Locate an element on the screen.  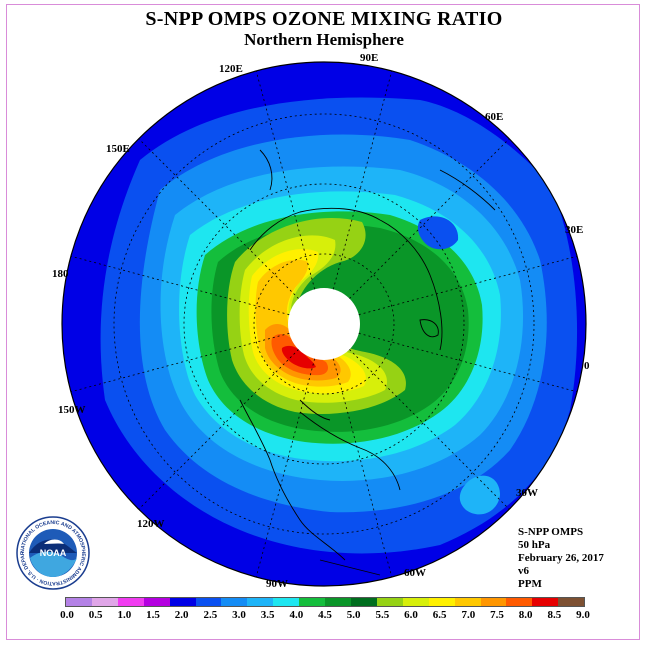
colorbar-tick-label: 2.5 is located at coordinates (210, 615).